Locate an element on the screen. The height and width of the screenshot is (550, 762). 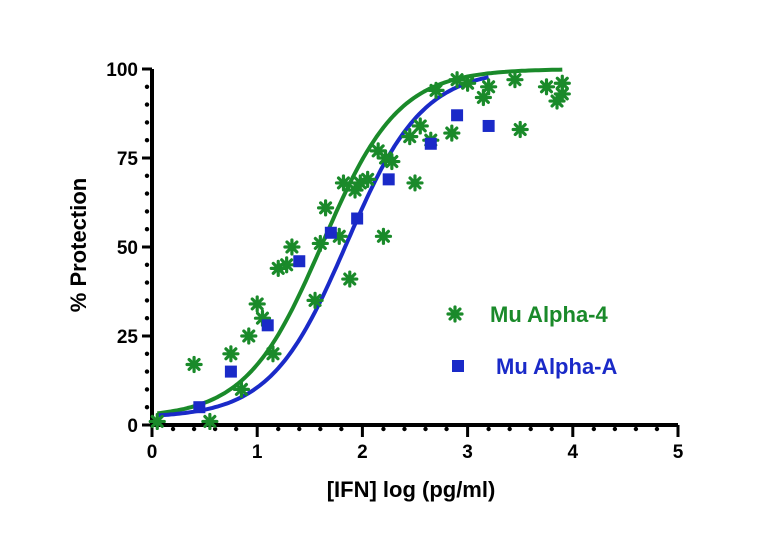
legend-marker-square-icon is located at coordinates (458, 366).